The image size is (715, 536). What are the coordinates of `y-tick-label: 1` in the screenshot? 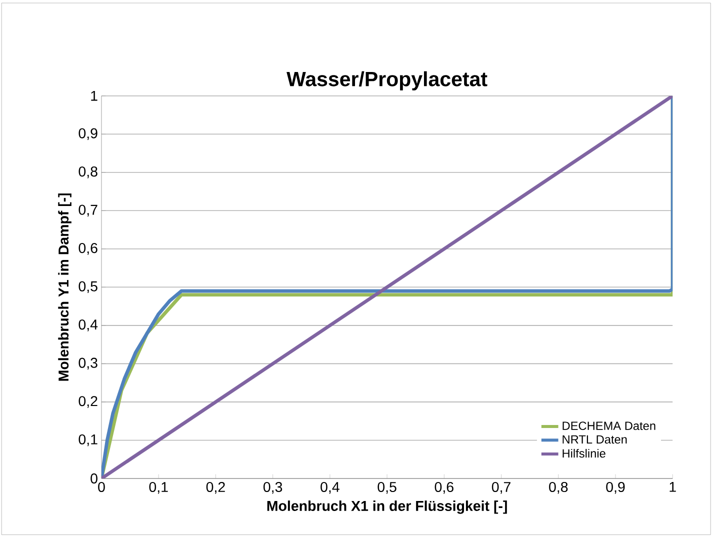 It's located at (94, 95).